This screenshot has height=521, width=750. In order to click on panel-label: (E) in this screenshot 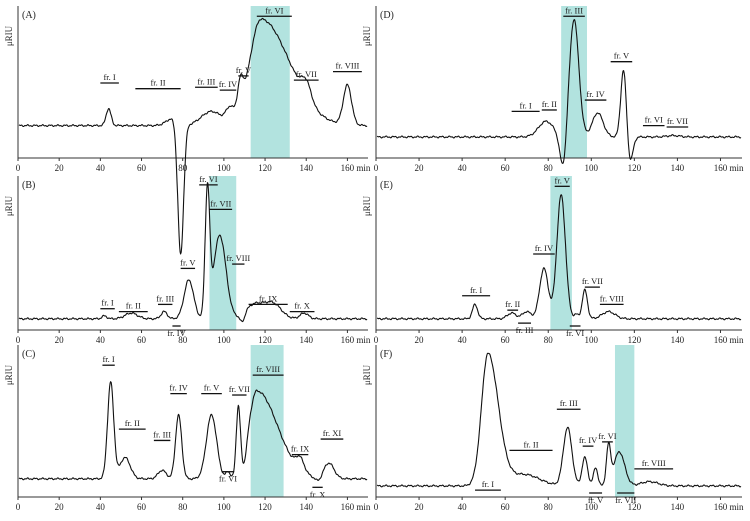, I will do `click(386, 185)`.